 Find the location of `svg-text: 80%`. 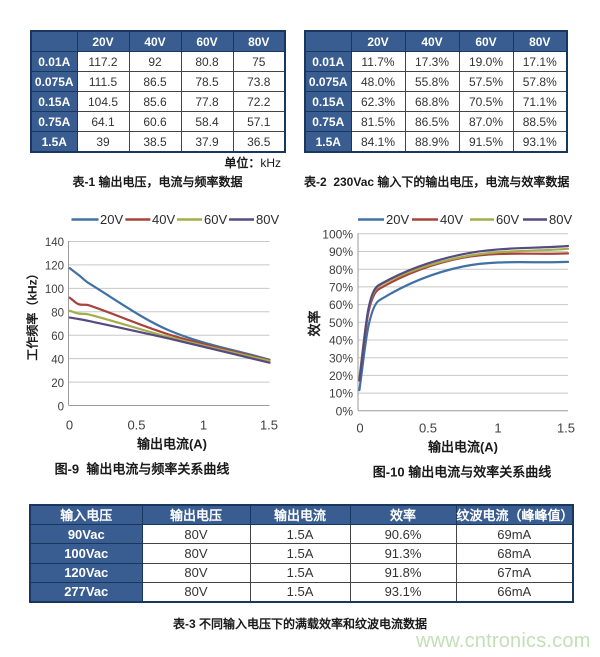

svg-text: 80% is located at coordinates (341, 270).